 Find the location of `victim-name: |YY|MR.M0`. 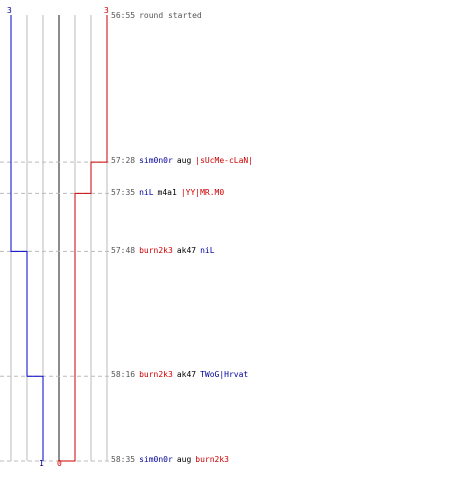

victim-name: |YY|MR.M0 is located at coordinates (202, 192).